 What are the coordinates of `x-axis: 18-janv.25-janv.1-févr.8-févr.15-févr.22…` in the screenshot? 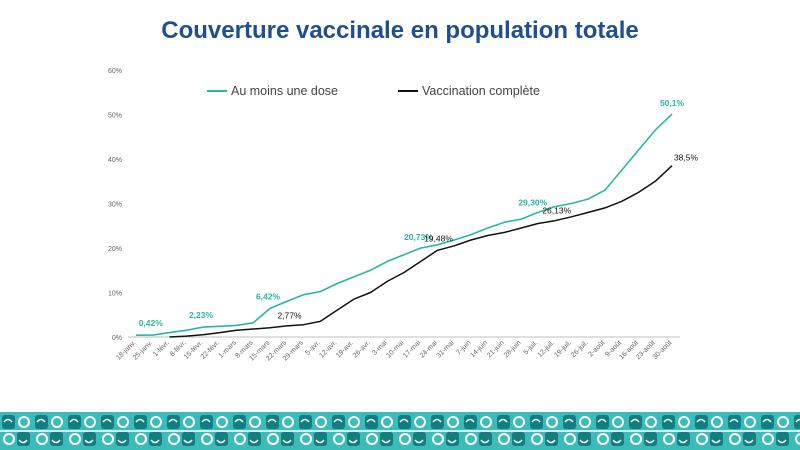 It's located at (397, 349).